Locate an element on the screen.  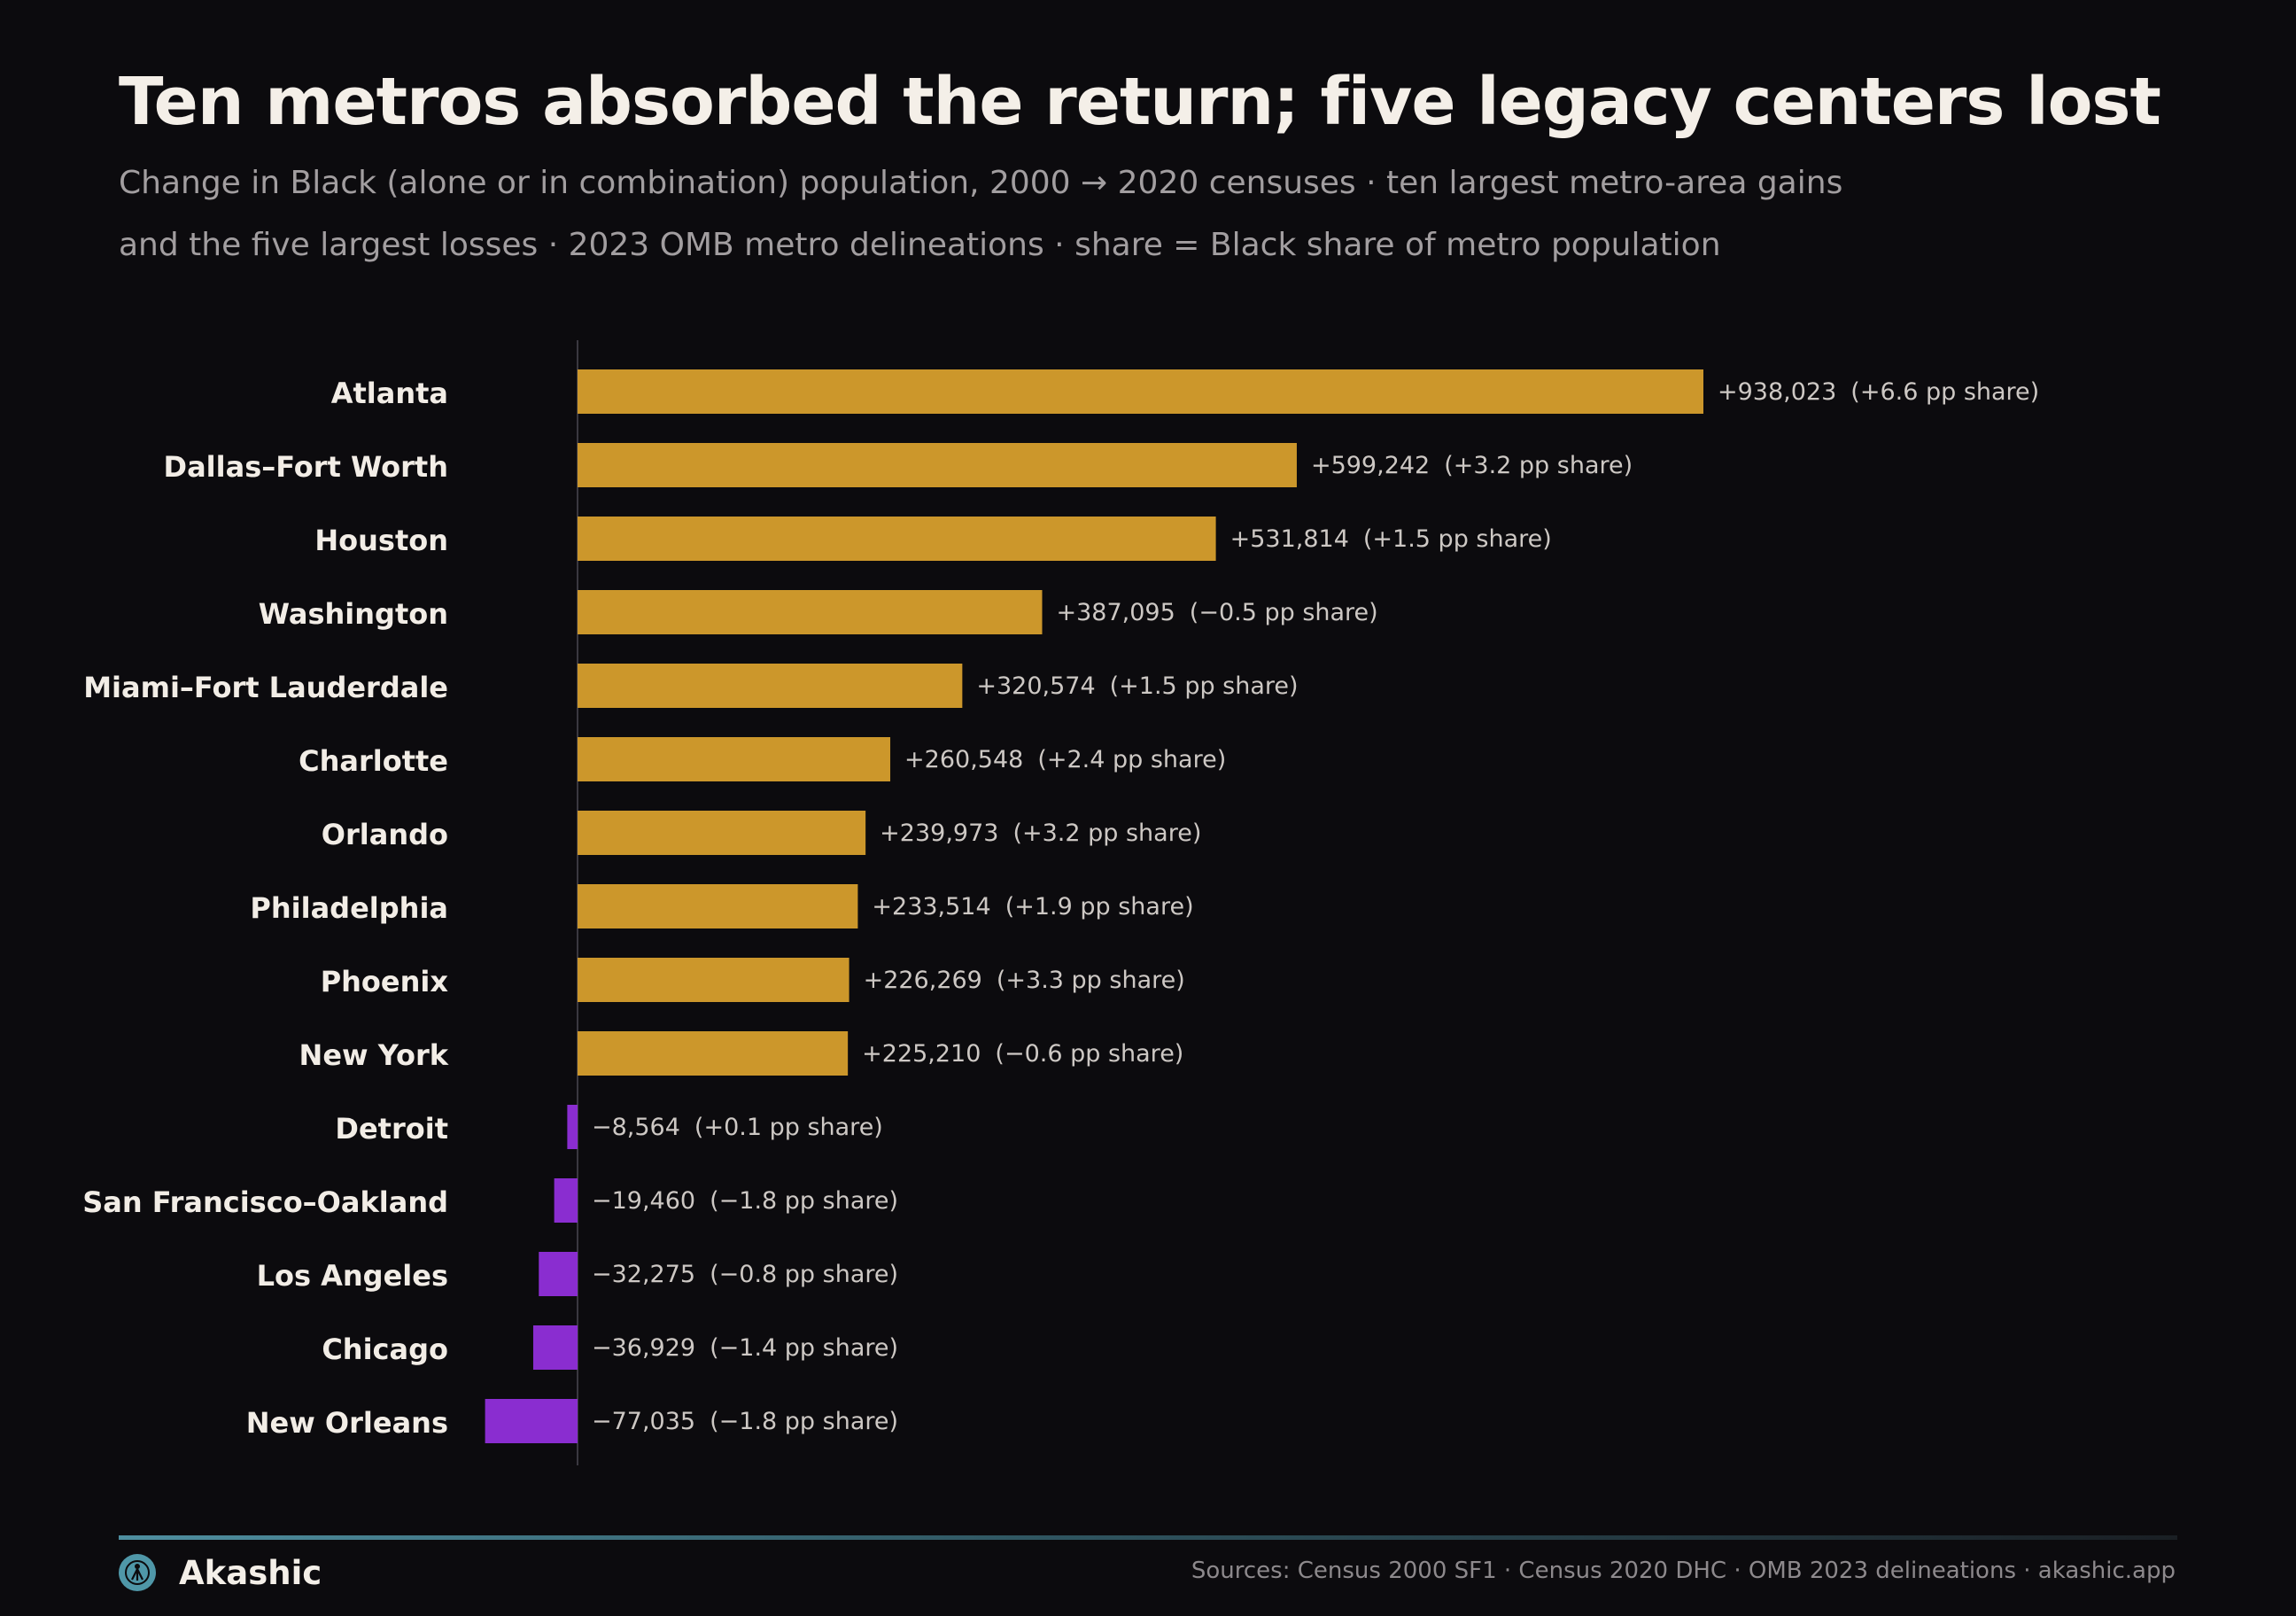
value-change: +225,210 is located at coordinates (921, 1054).